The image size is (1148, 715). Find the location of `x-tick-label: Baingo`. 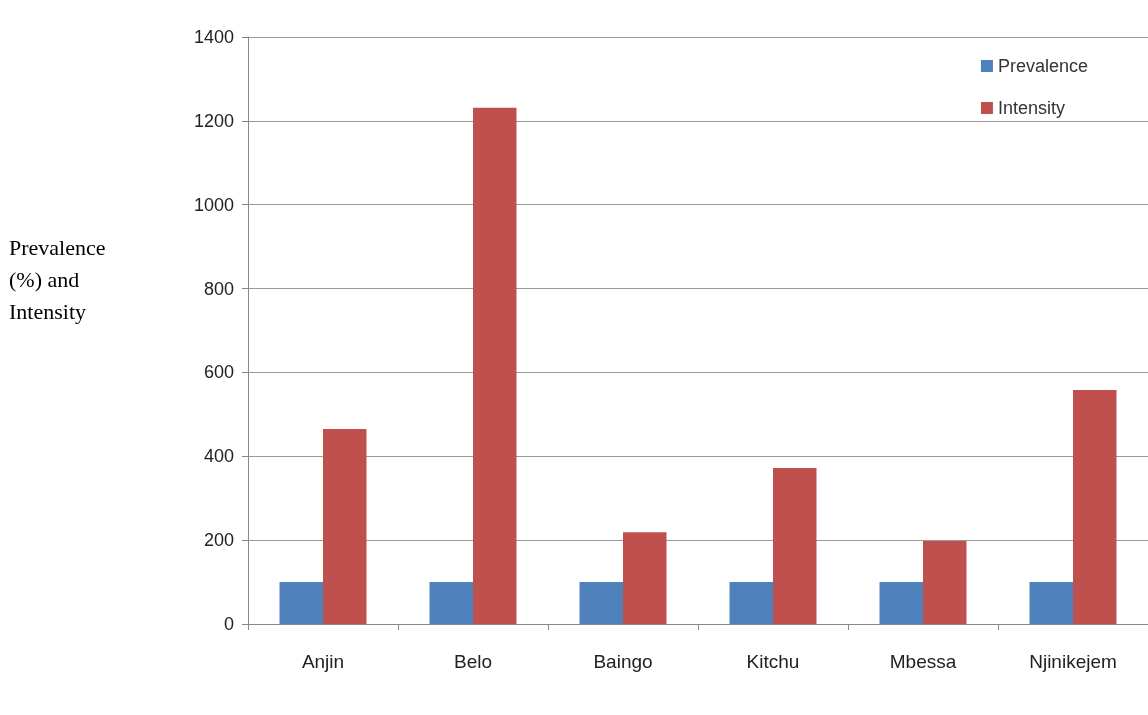

x-tick-label: Baingo is located at coordinates (623, 661).